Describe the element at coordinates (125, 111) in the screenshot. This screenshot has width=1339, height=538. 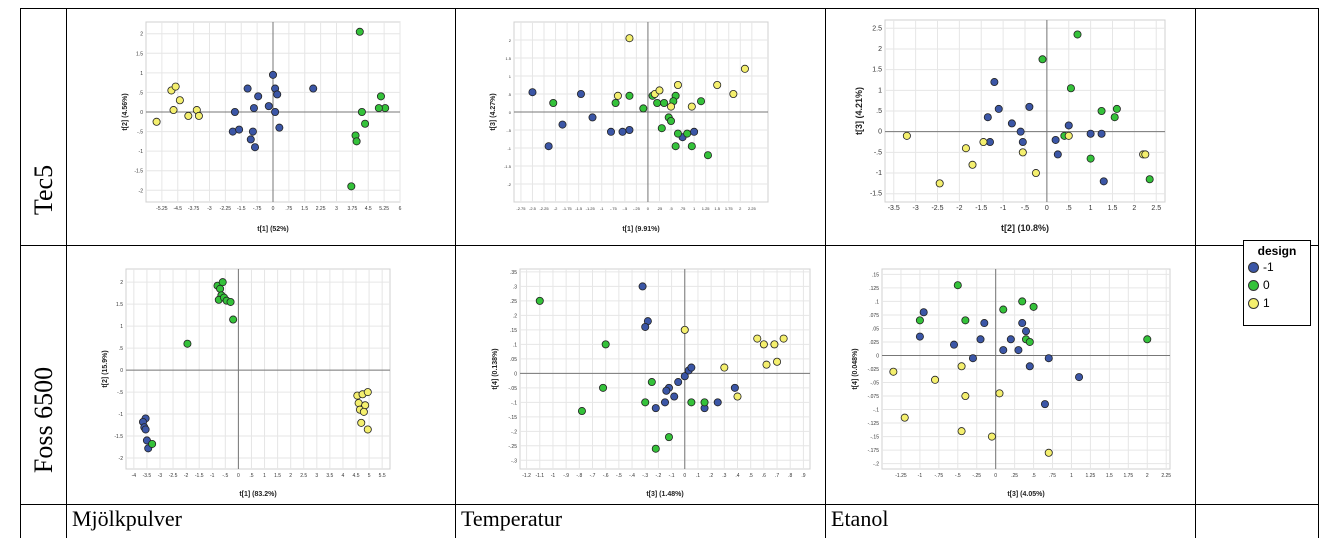
I see `y-axis-label: t[2] (4.56%)` at that location.